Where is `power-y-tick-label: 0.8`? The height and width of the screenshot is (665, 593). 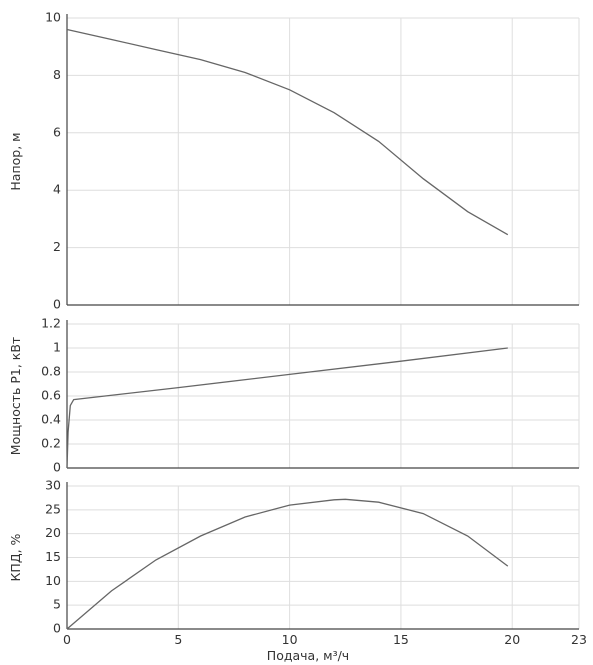
power-y-tick-label: 0.8 is located at coordinates (51, 371).